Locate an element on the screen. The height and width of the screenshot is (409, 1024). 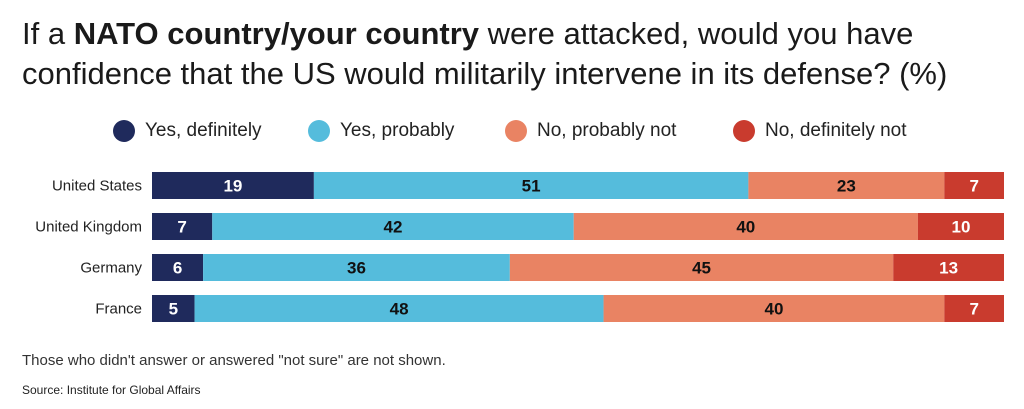
legend-label: No, probably not is located at coordinates (607, 130).